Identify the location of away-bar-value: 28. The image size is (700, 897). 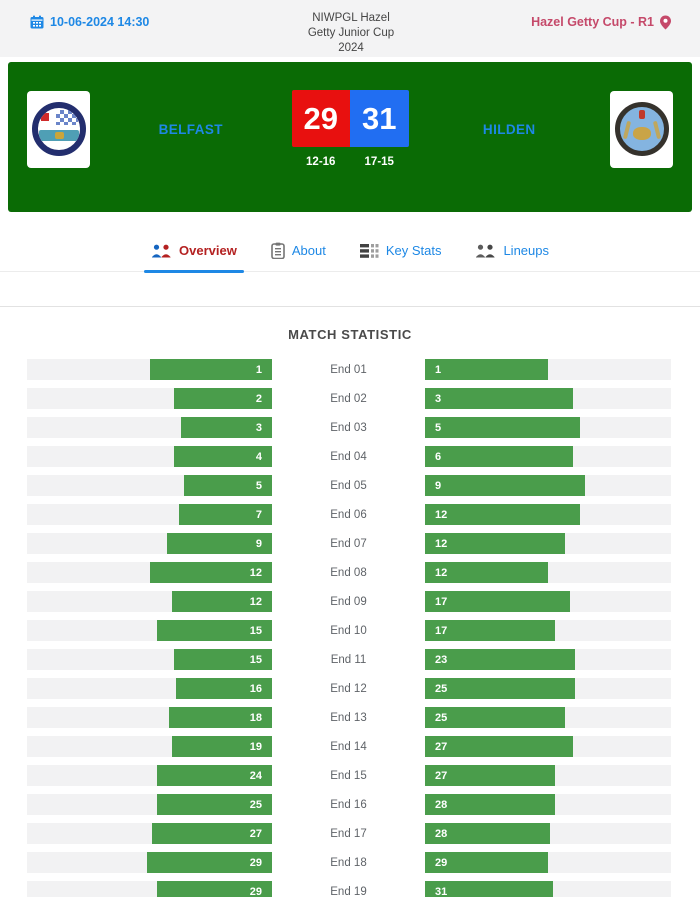
(441, 833).